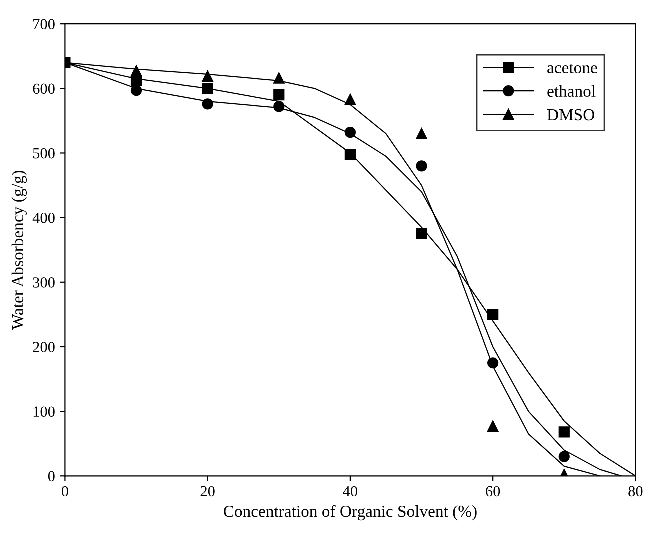 Image resolution: width=652 pixels, height=535 pixels. I want to click on x-axis-title: Concentration of Organic Solvent (%), so click(350, 513).